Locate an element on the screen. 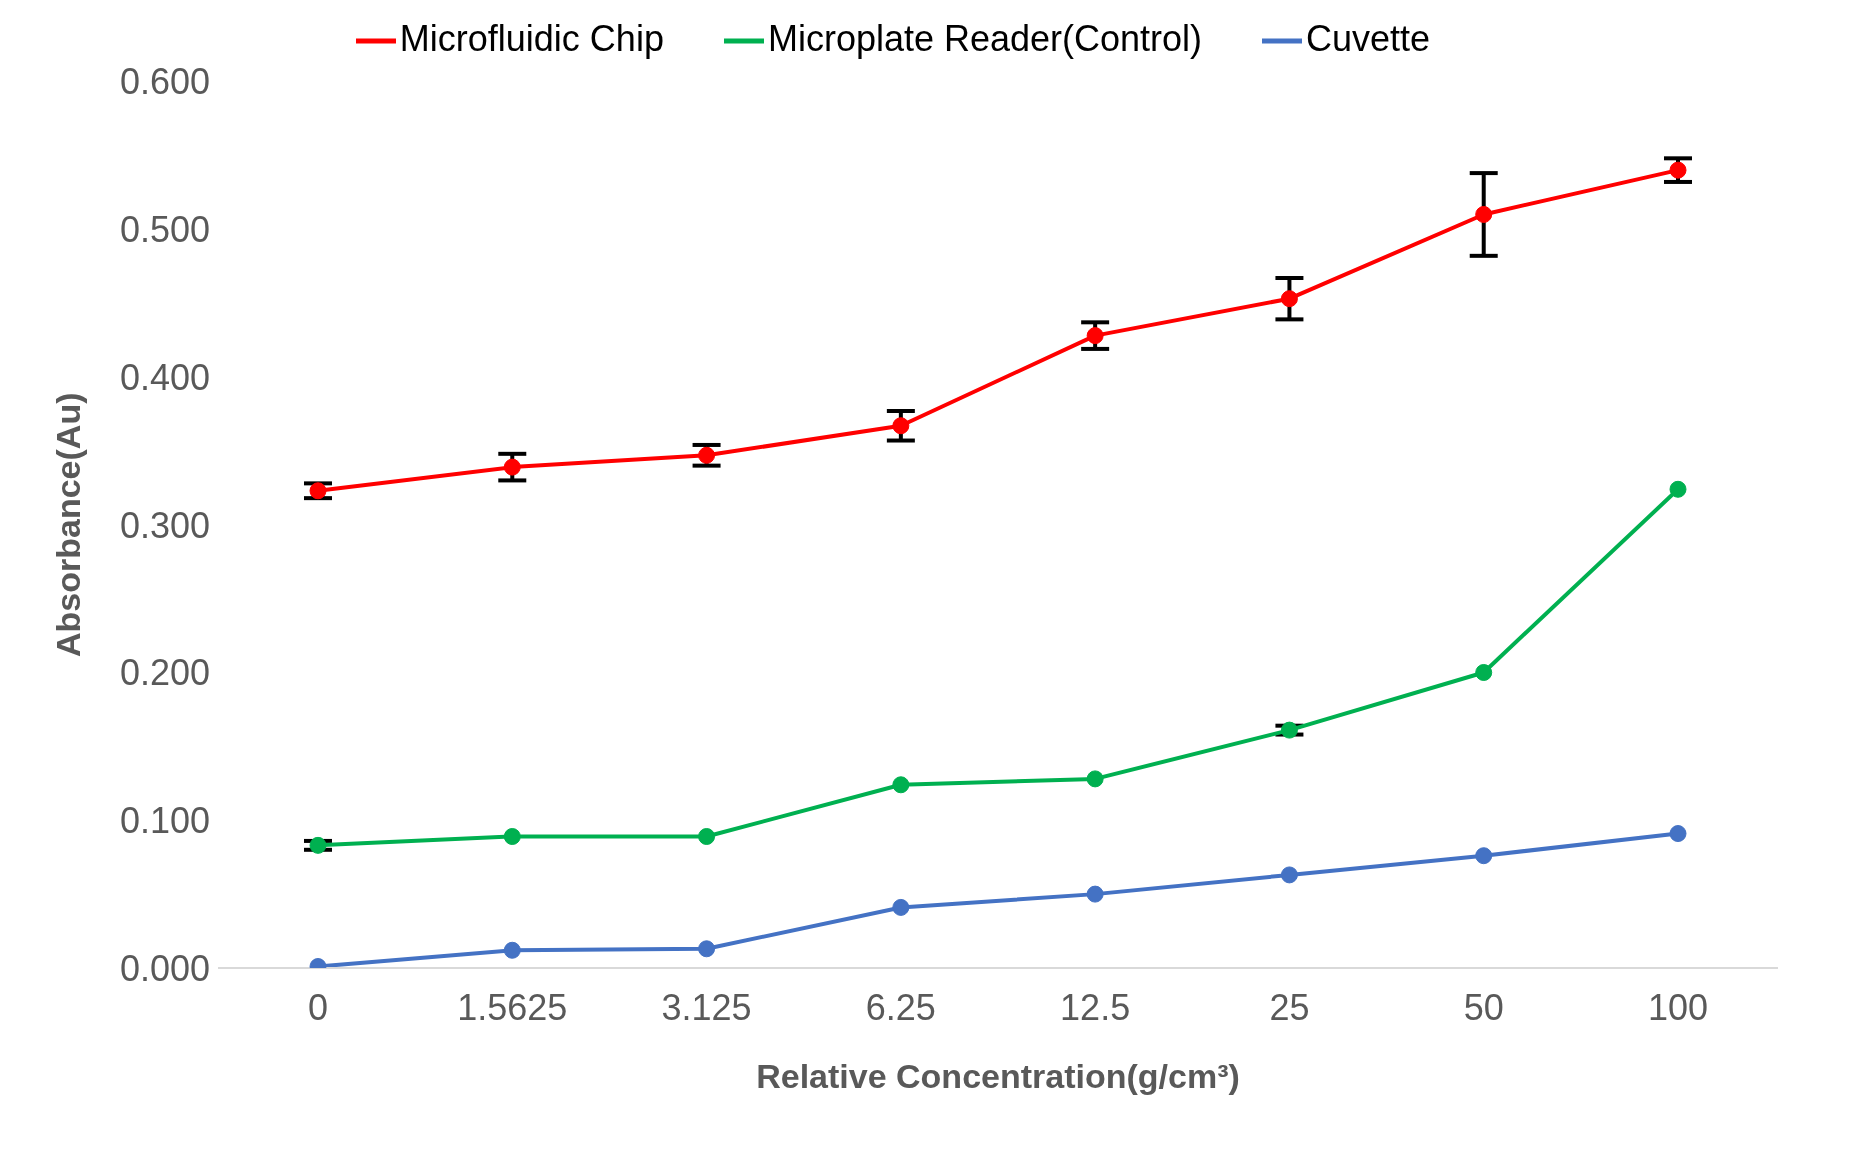  y-tick-label: 0.000 is located at coordinates (164, 968).